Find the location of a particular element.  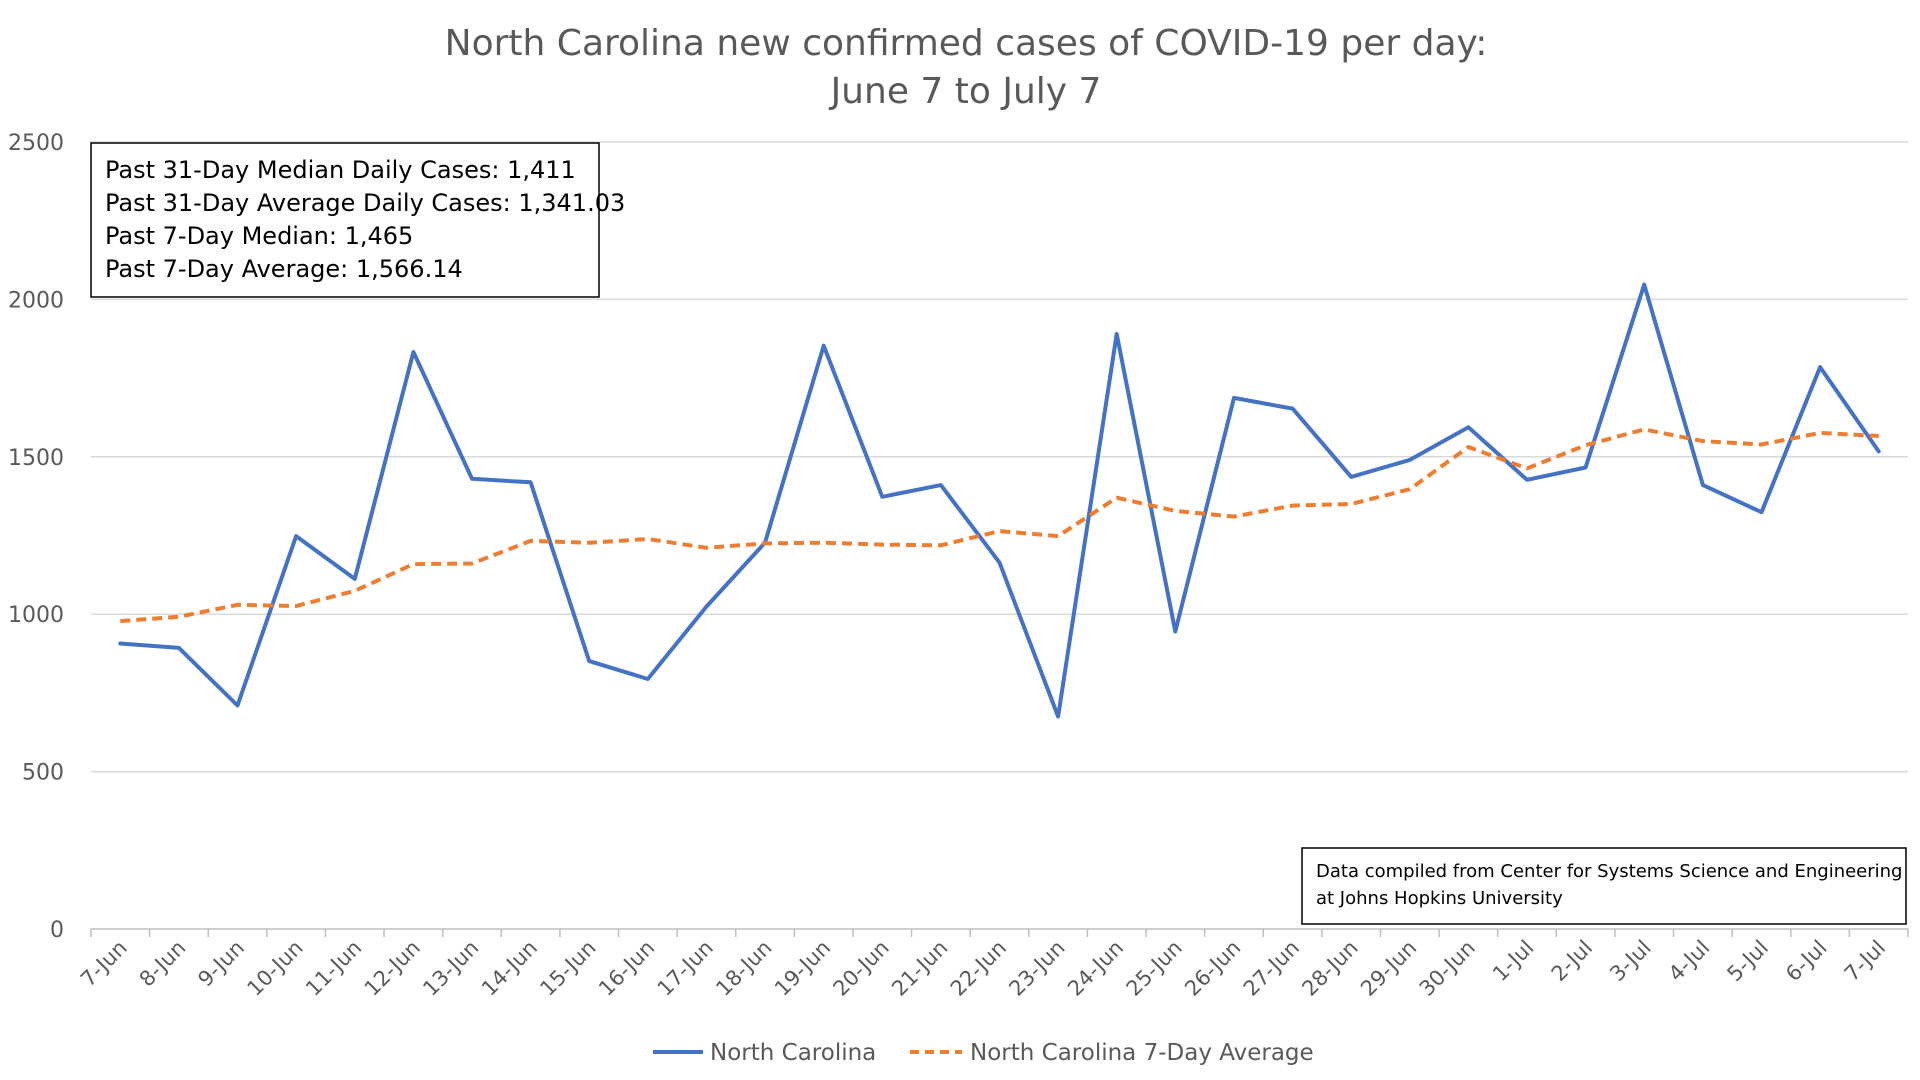

chart-subtitle: June 7 to July 7 is located at coordinates (965, 91).